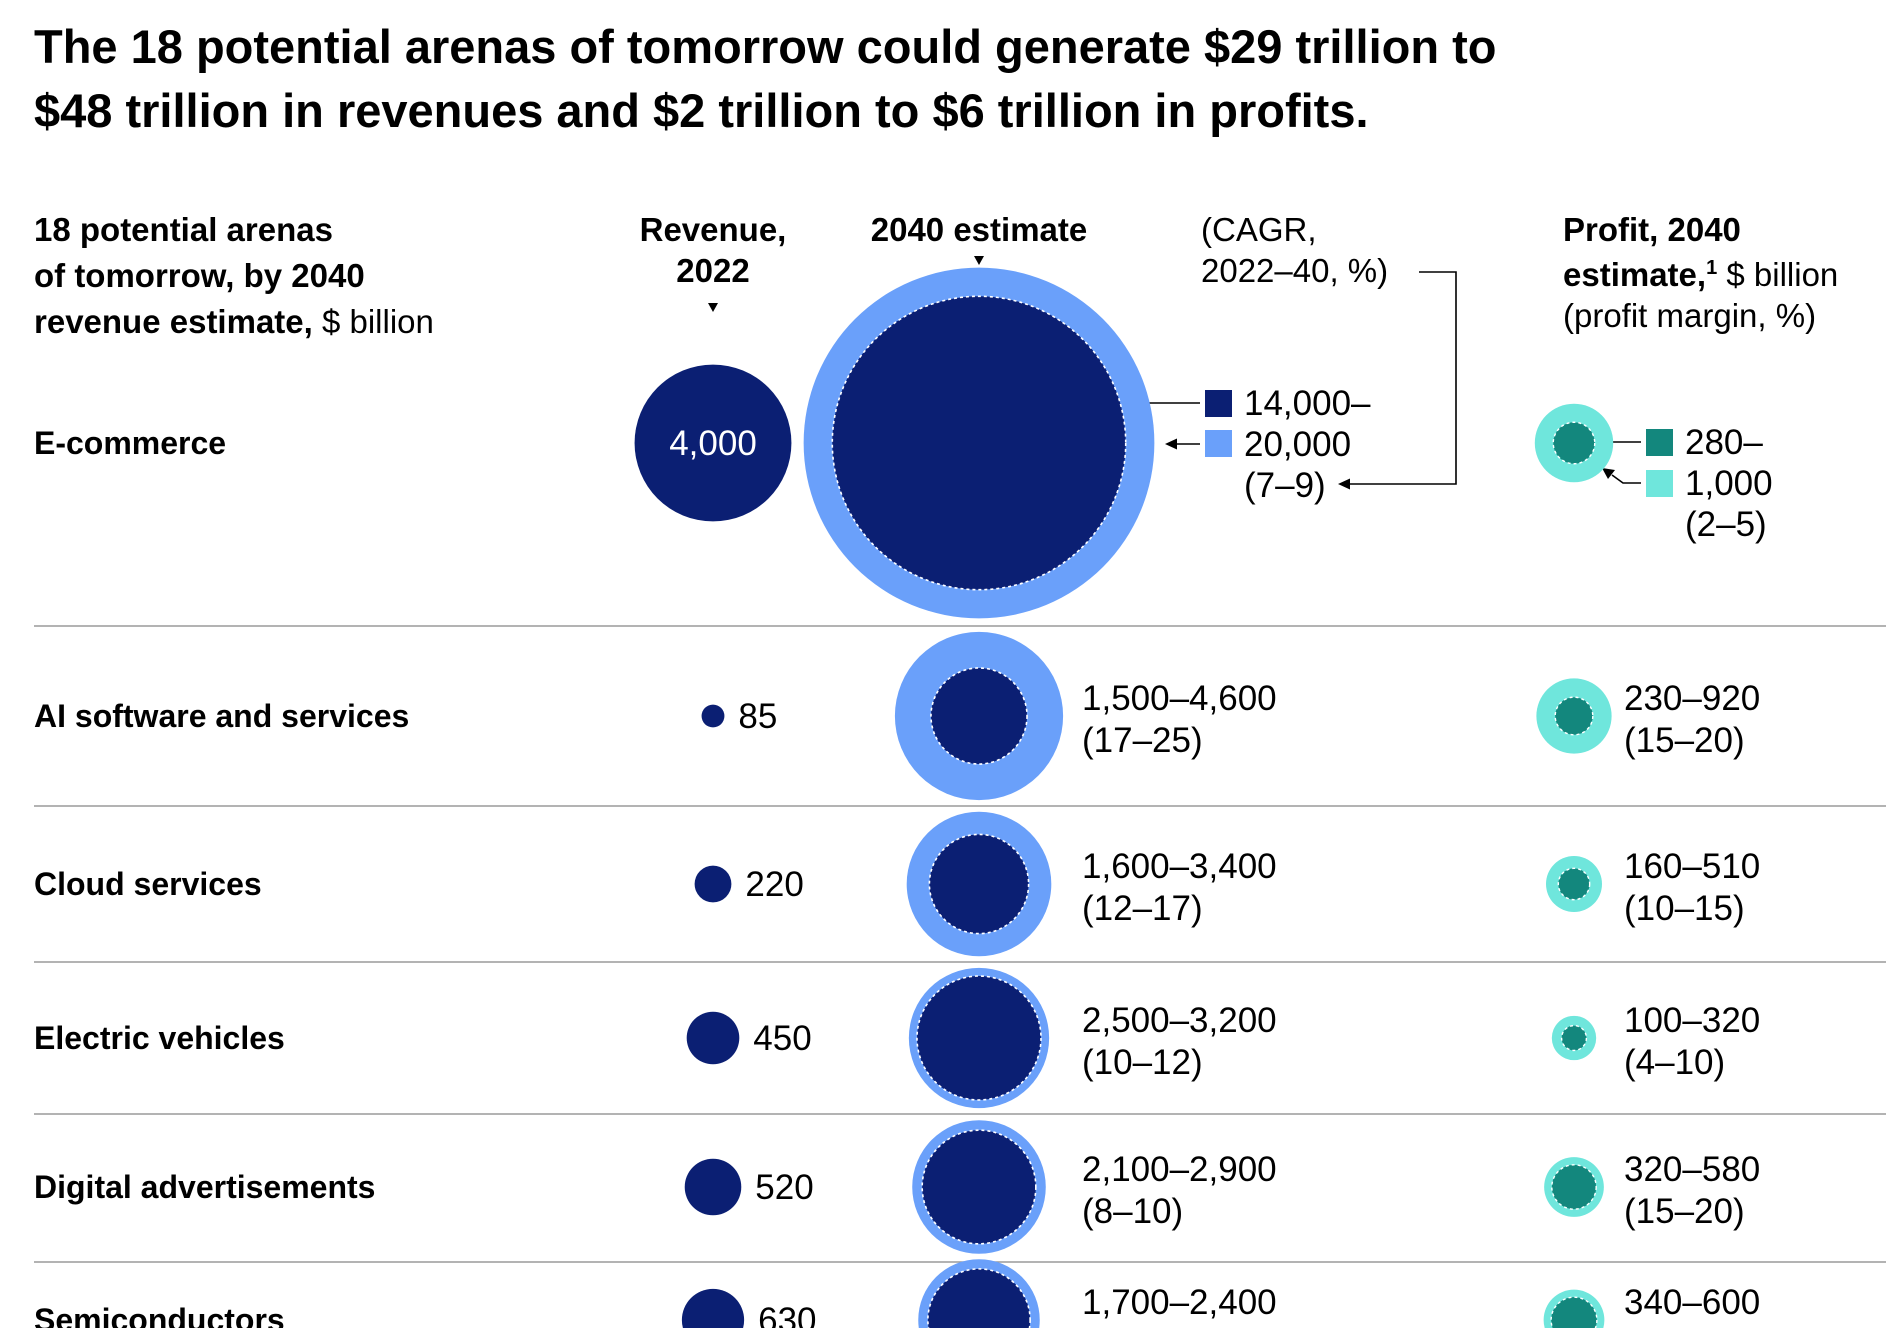 This screenshot has height=1328, width=1902. I want to click on profit-header-bold: estimate,, so click(1634, 274).